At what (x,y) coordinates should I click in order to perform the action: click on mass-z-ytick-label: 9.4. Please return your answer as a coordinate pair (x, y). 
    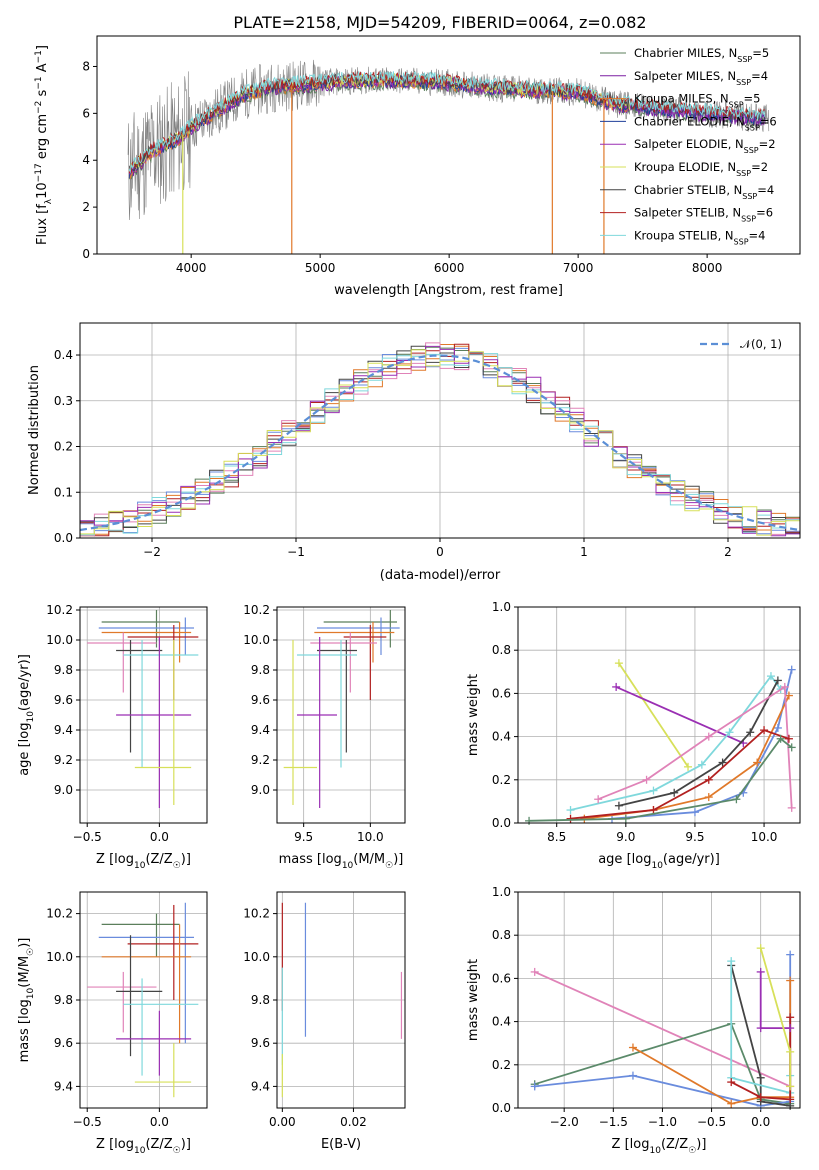
    Looking at the image, I should click on (63, 1086).